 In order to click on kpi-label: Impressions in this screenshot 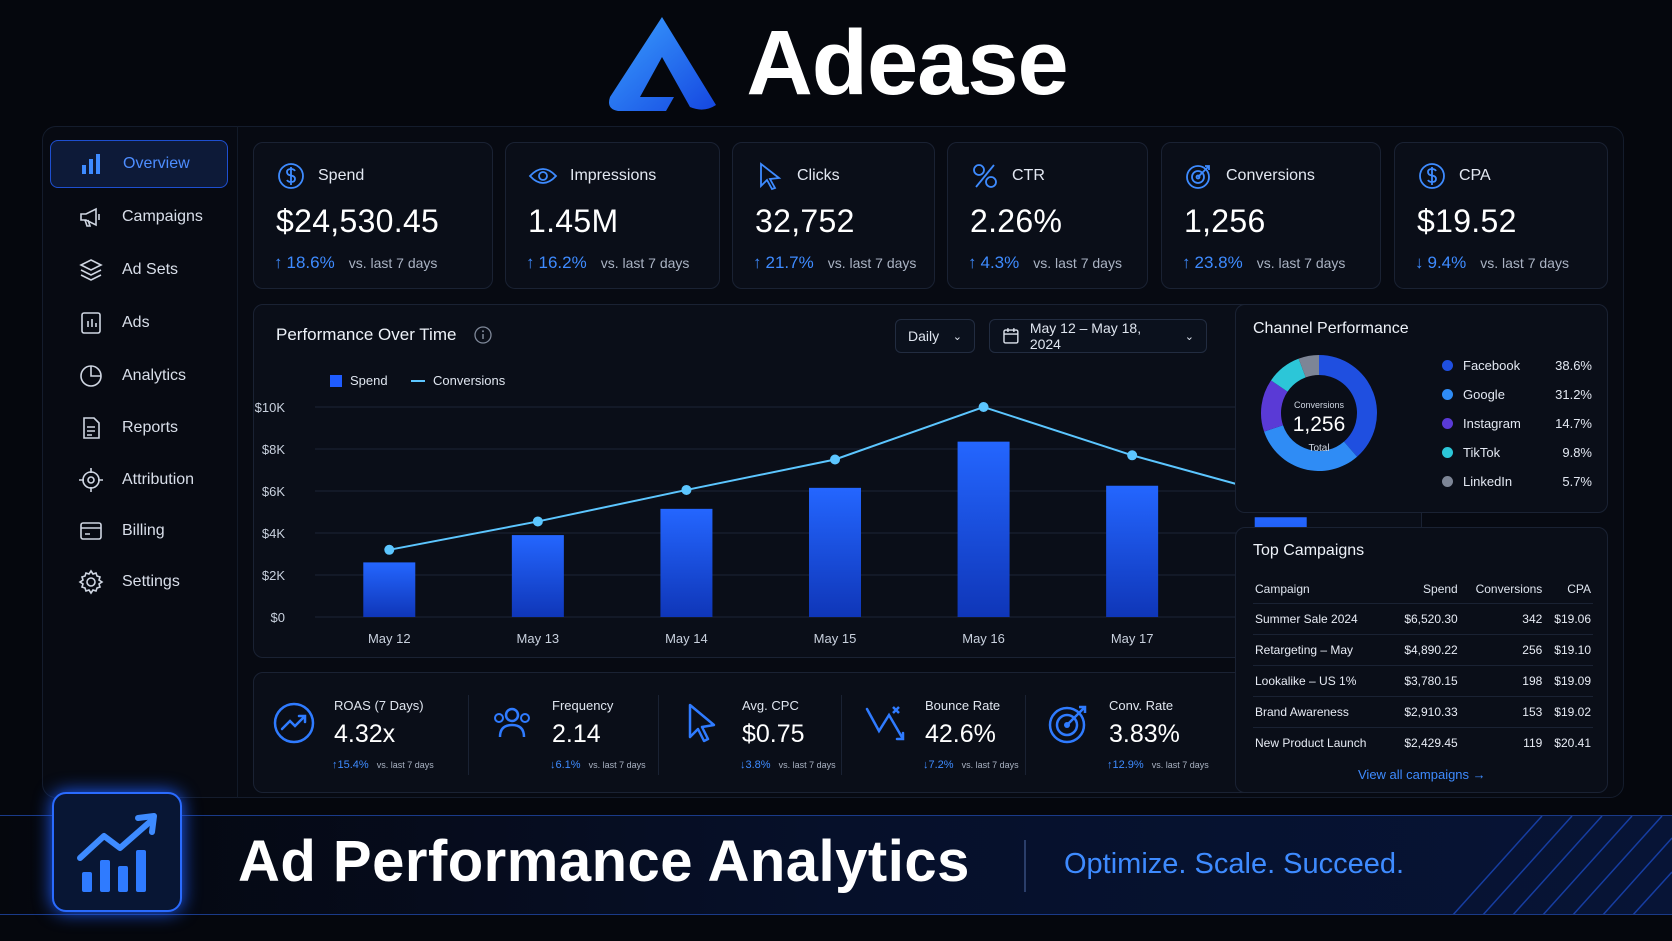, I will do `click(613, 175)`.